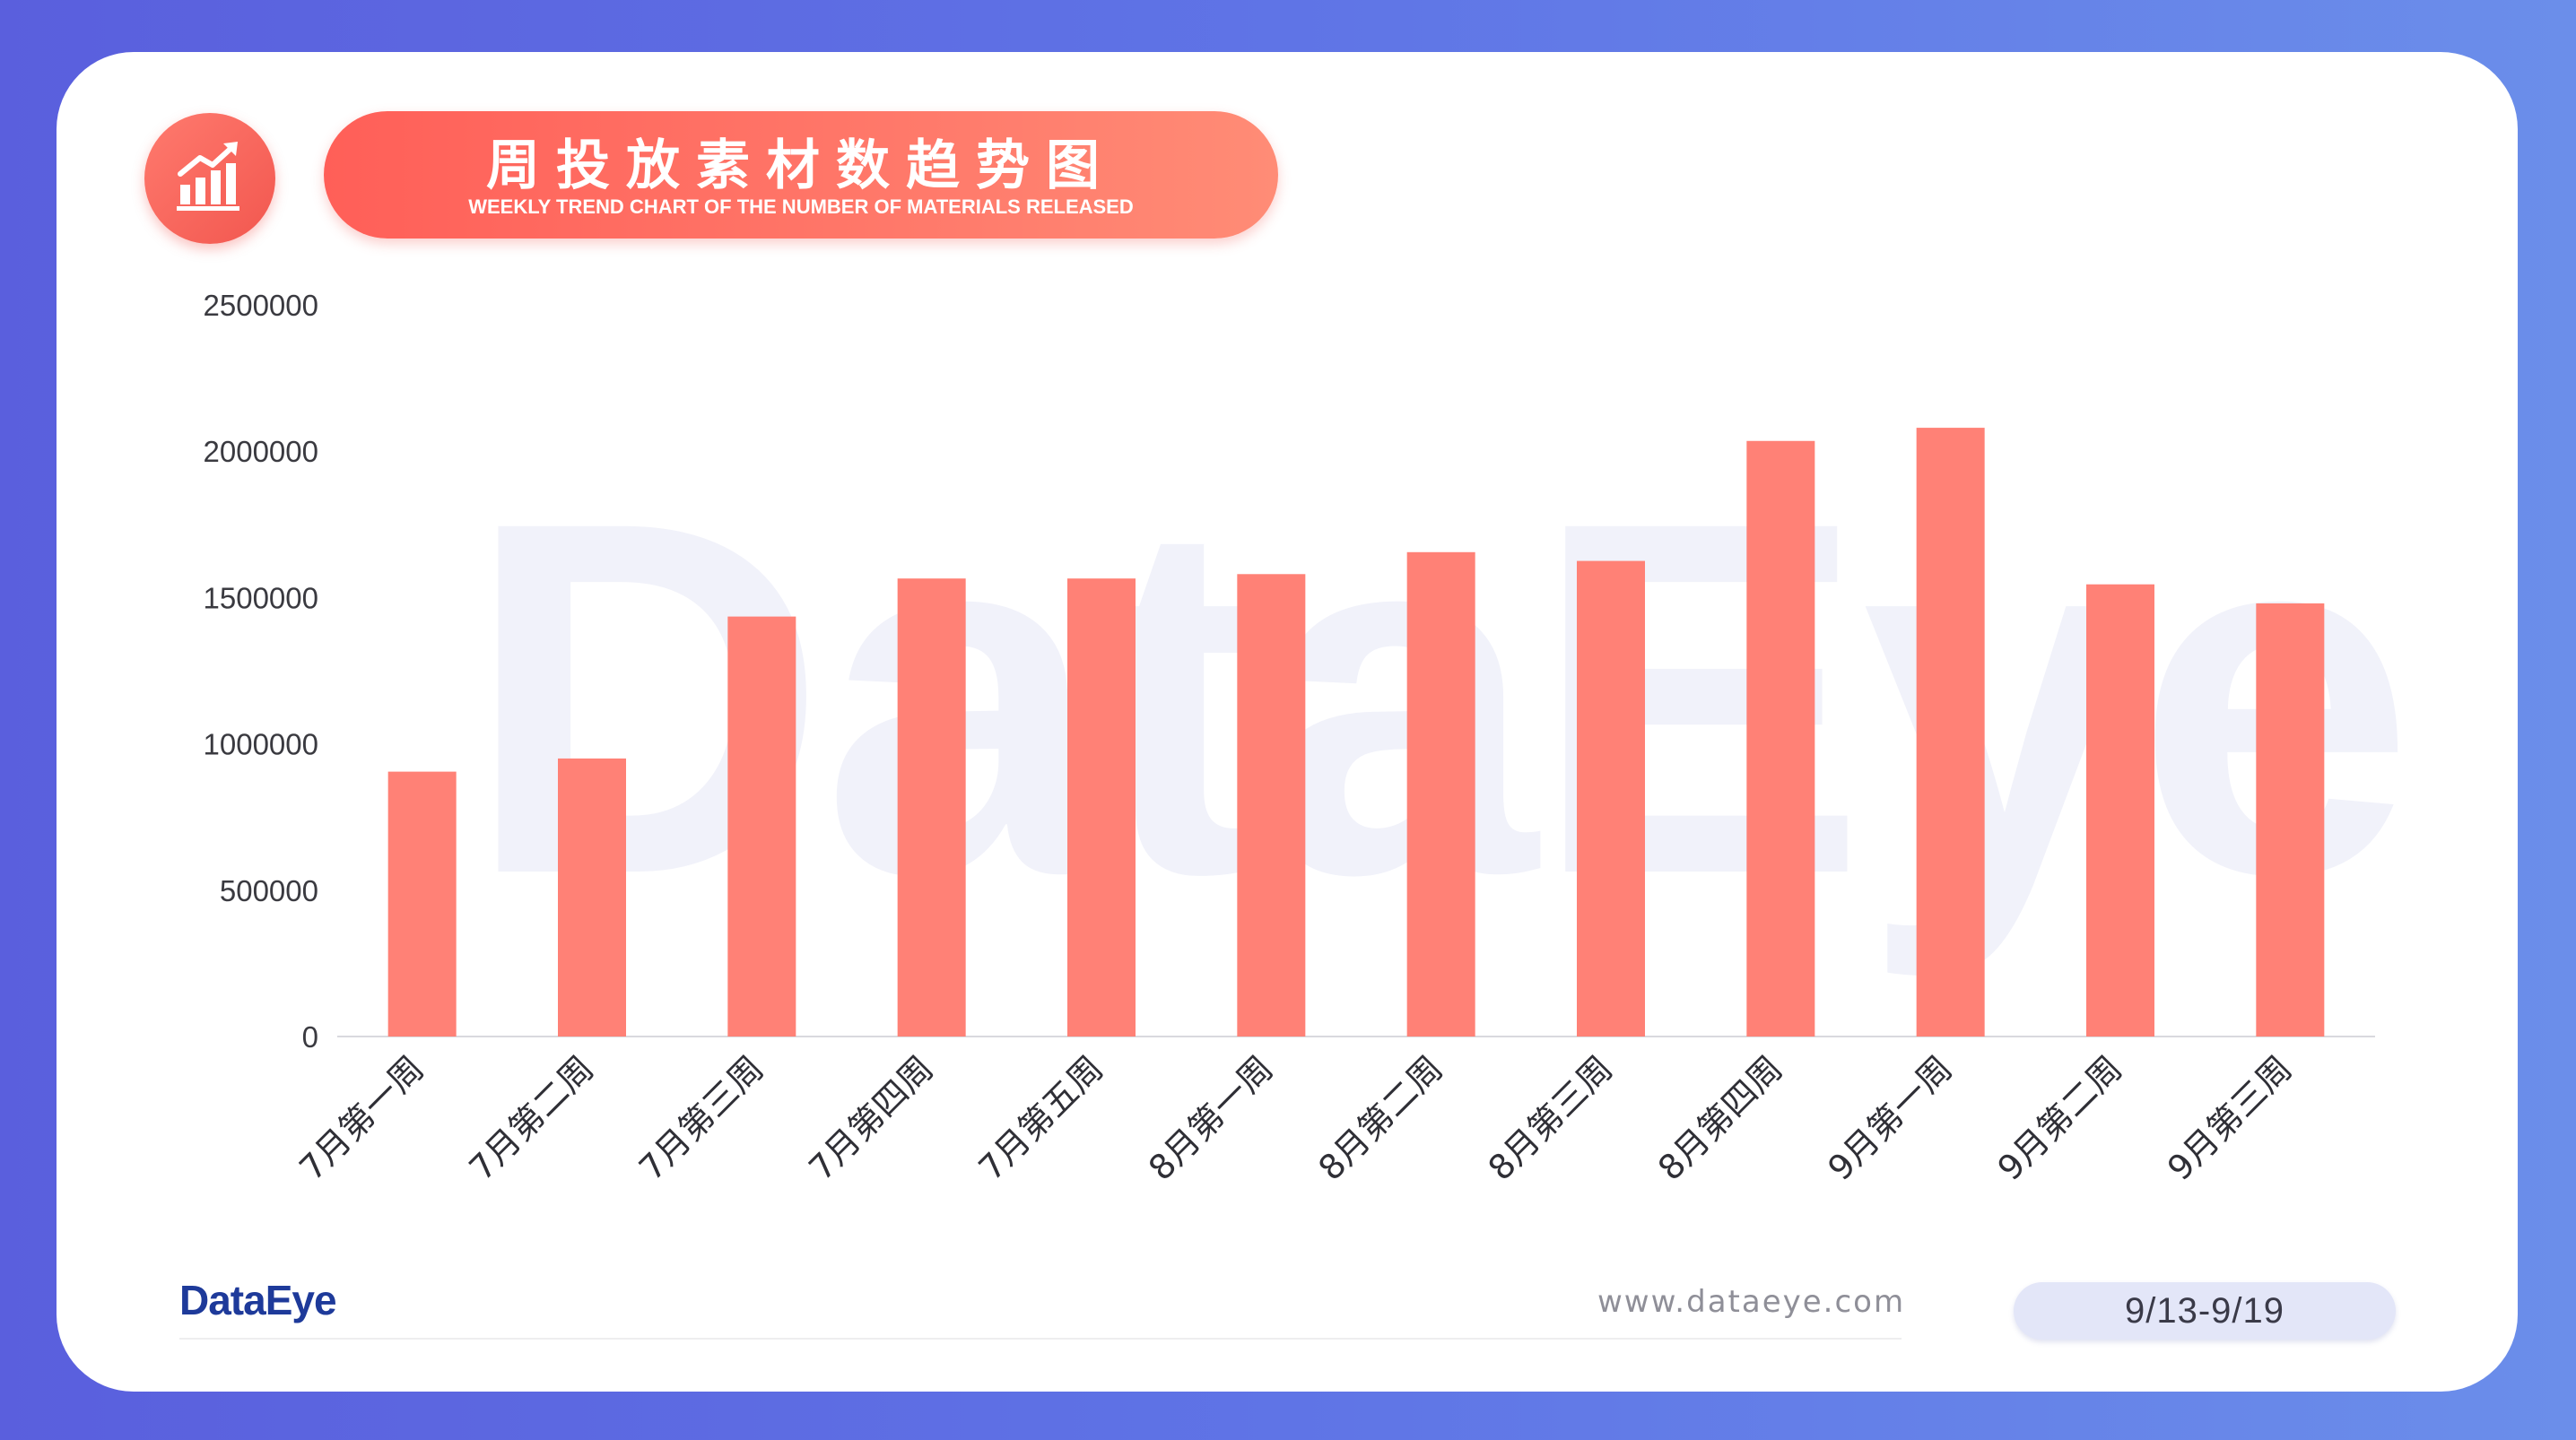 The image size is (2576, 1440). Describe the element at coordinates (1041, 1118) in the screenshot. I see `x-tick-label: 7月第五周` at that location.